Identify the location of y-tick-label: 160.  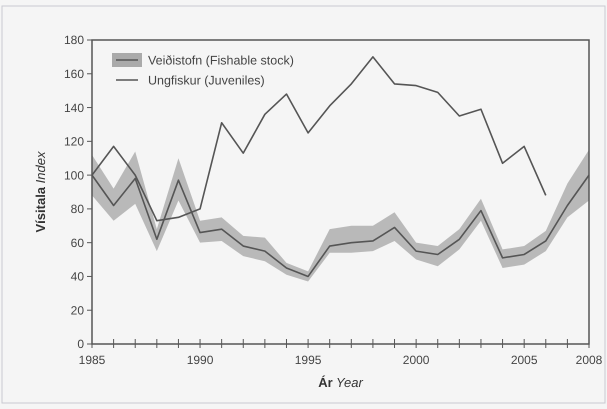
(74, 73).